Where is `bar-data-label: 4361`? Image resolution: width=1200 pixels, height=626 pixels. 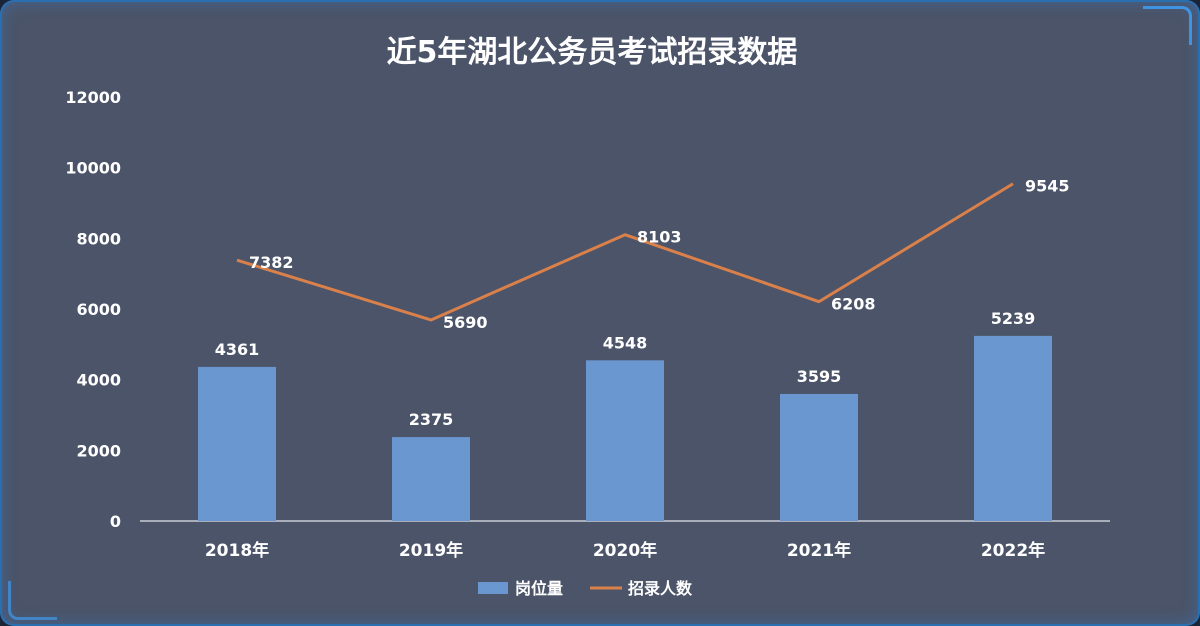 bar-data-label: 4361 is located at coordinates (237, 349).